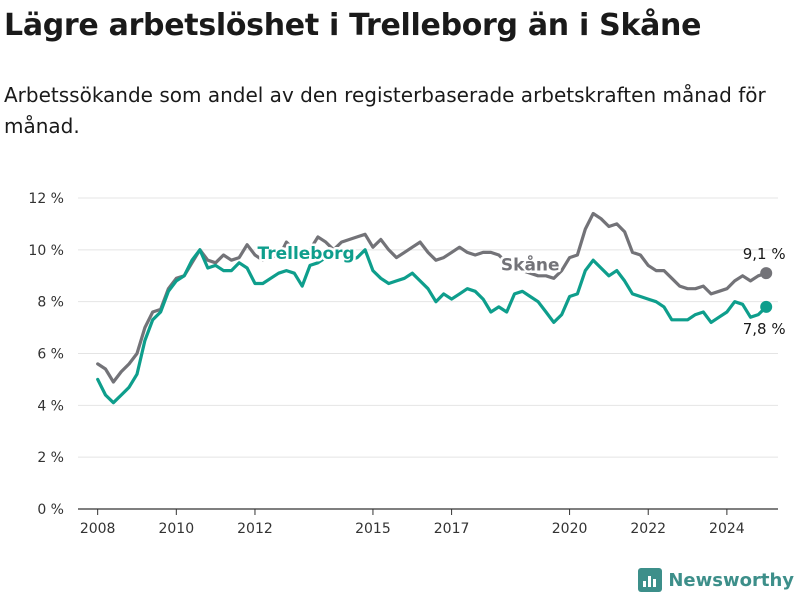  Describe the element at coordinates (50, 406) in the screenshot. I see `y-tick-label: 4 %` at that location.